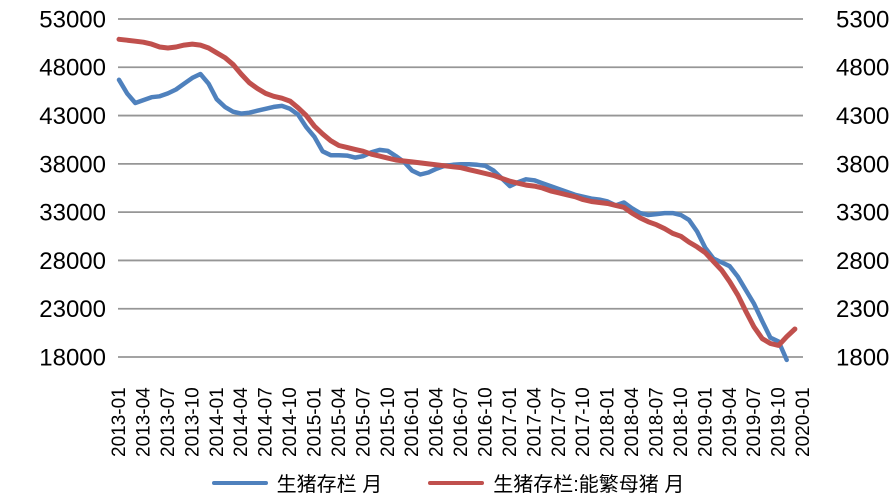  I want to click on x-axis-tick-label: 2014-10, so click(290, 422).